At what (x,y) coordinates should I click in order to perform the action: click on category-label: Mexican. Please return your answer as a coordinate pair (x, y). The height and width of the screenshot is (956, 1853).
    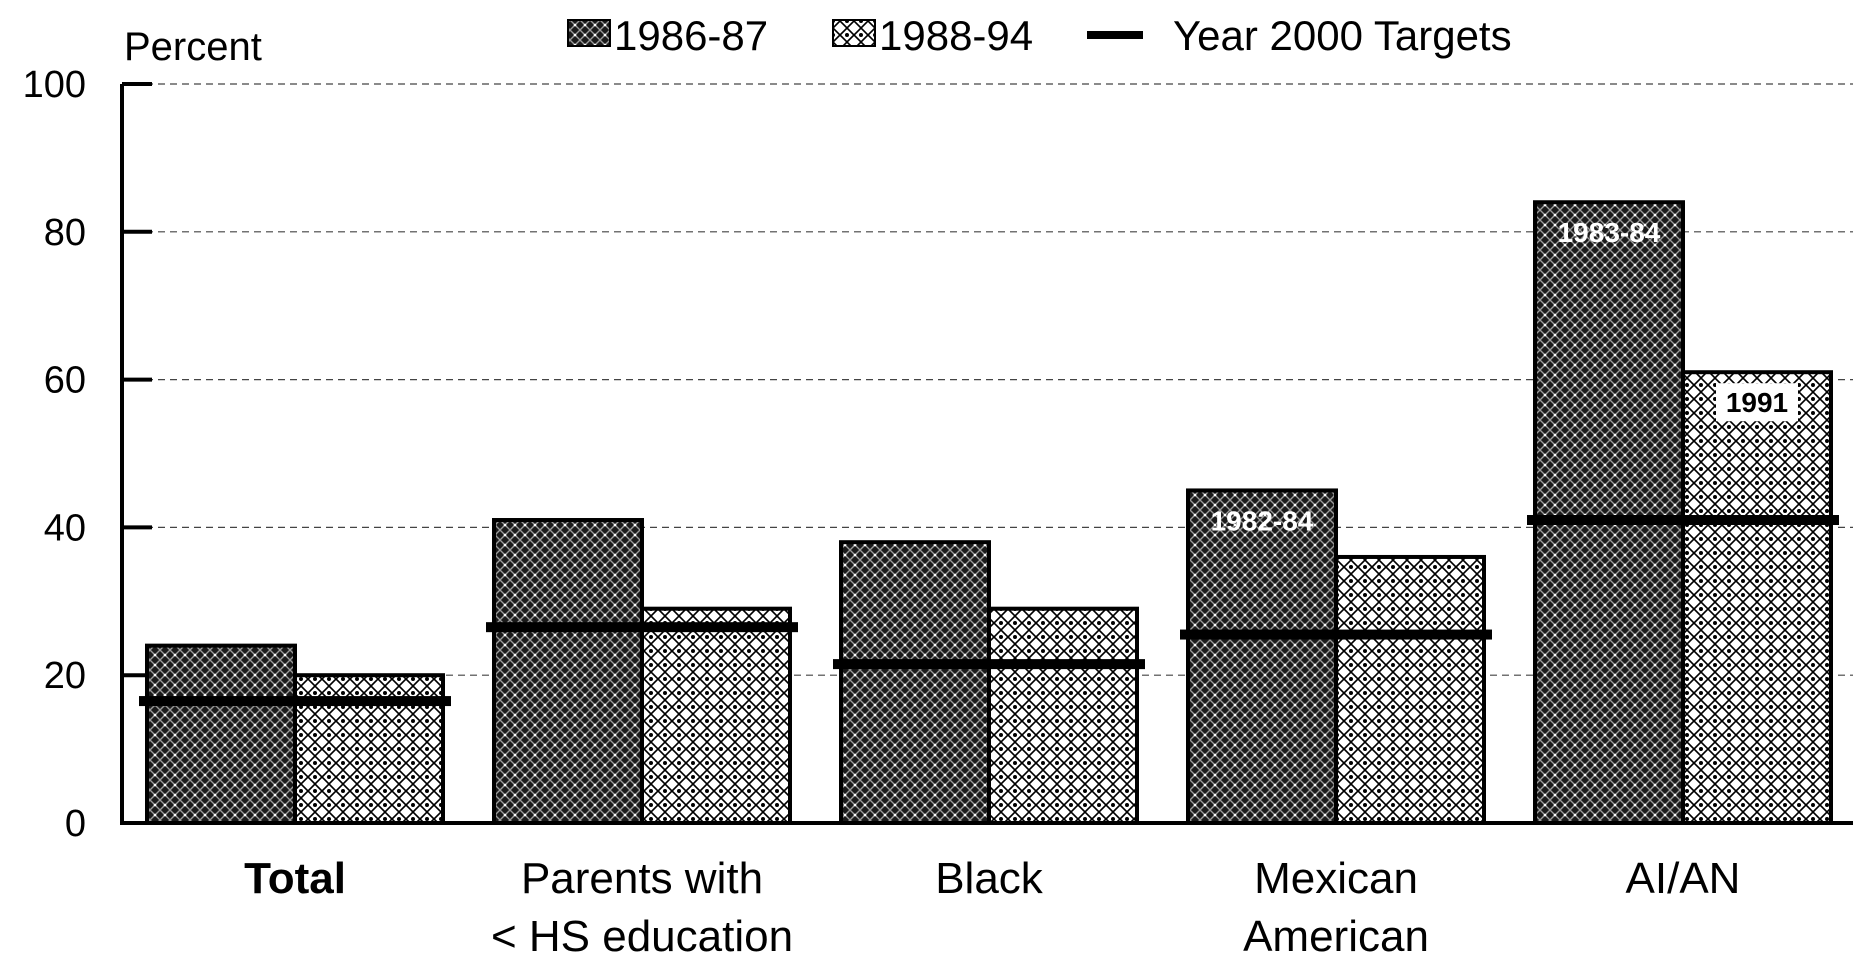
    Looking at the image, I should click on (1336, 878).